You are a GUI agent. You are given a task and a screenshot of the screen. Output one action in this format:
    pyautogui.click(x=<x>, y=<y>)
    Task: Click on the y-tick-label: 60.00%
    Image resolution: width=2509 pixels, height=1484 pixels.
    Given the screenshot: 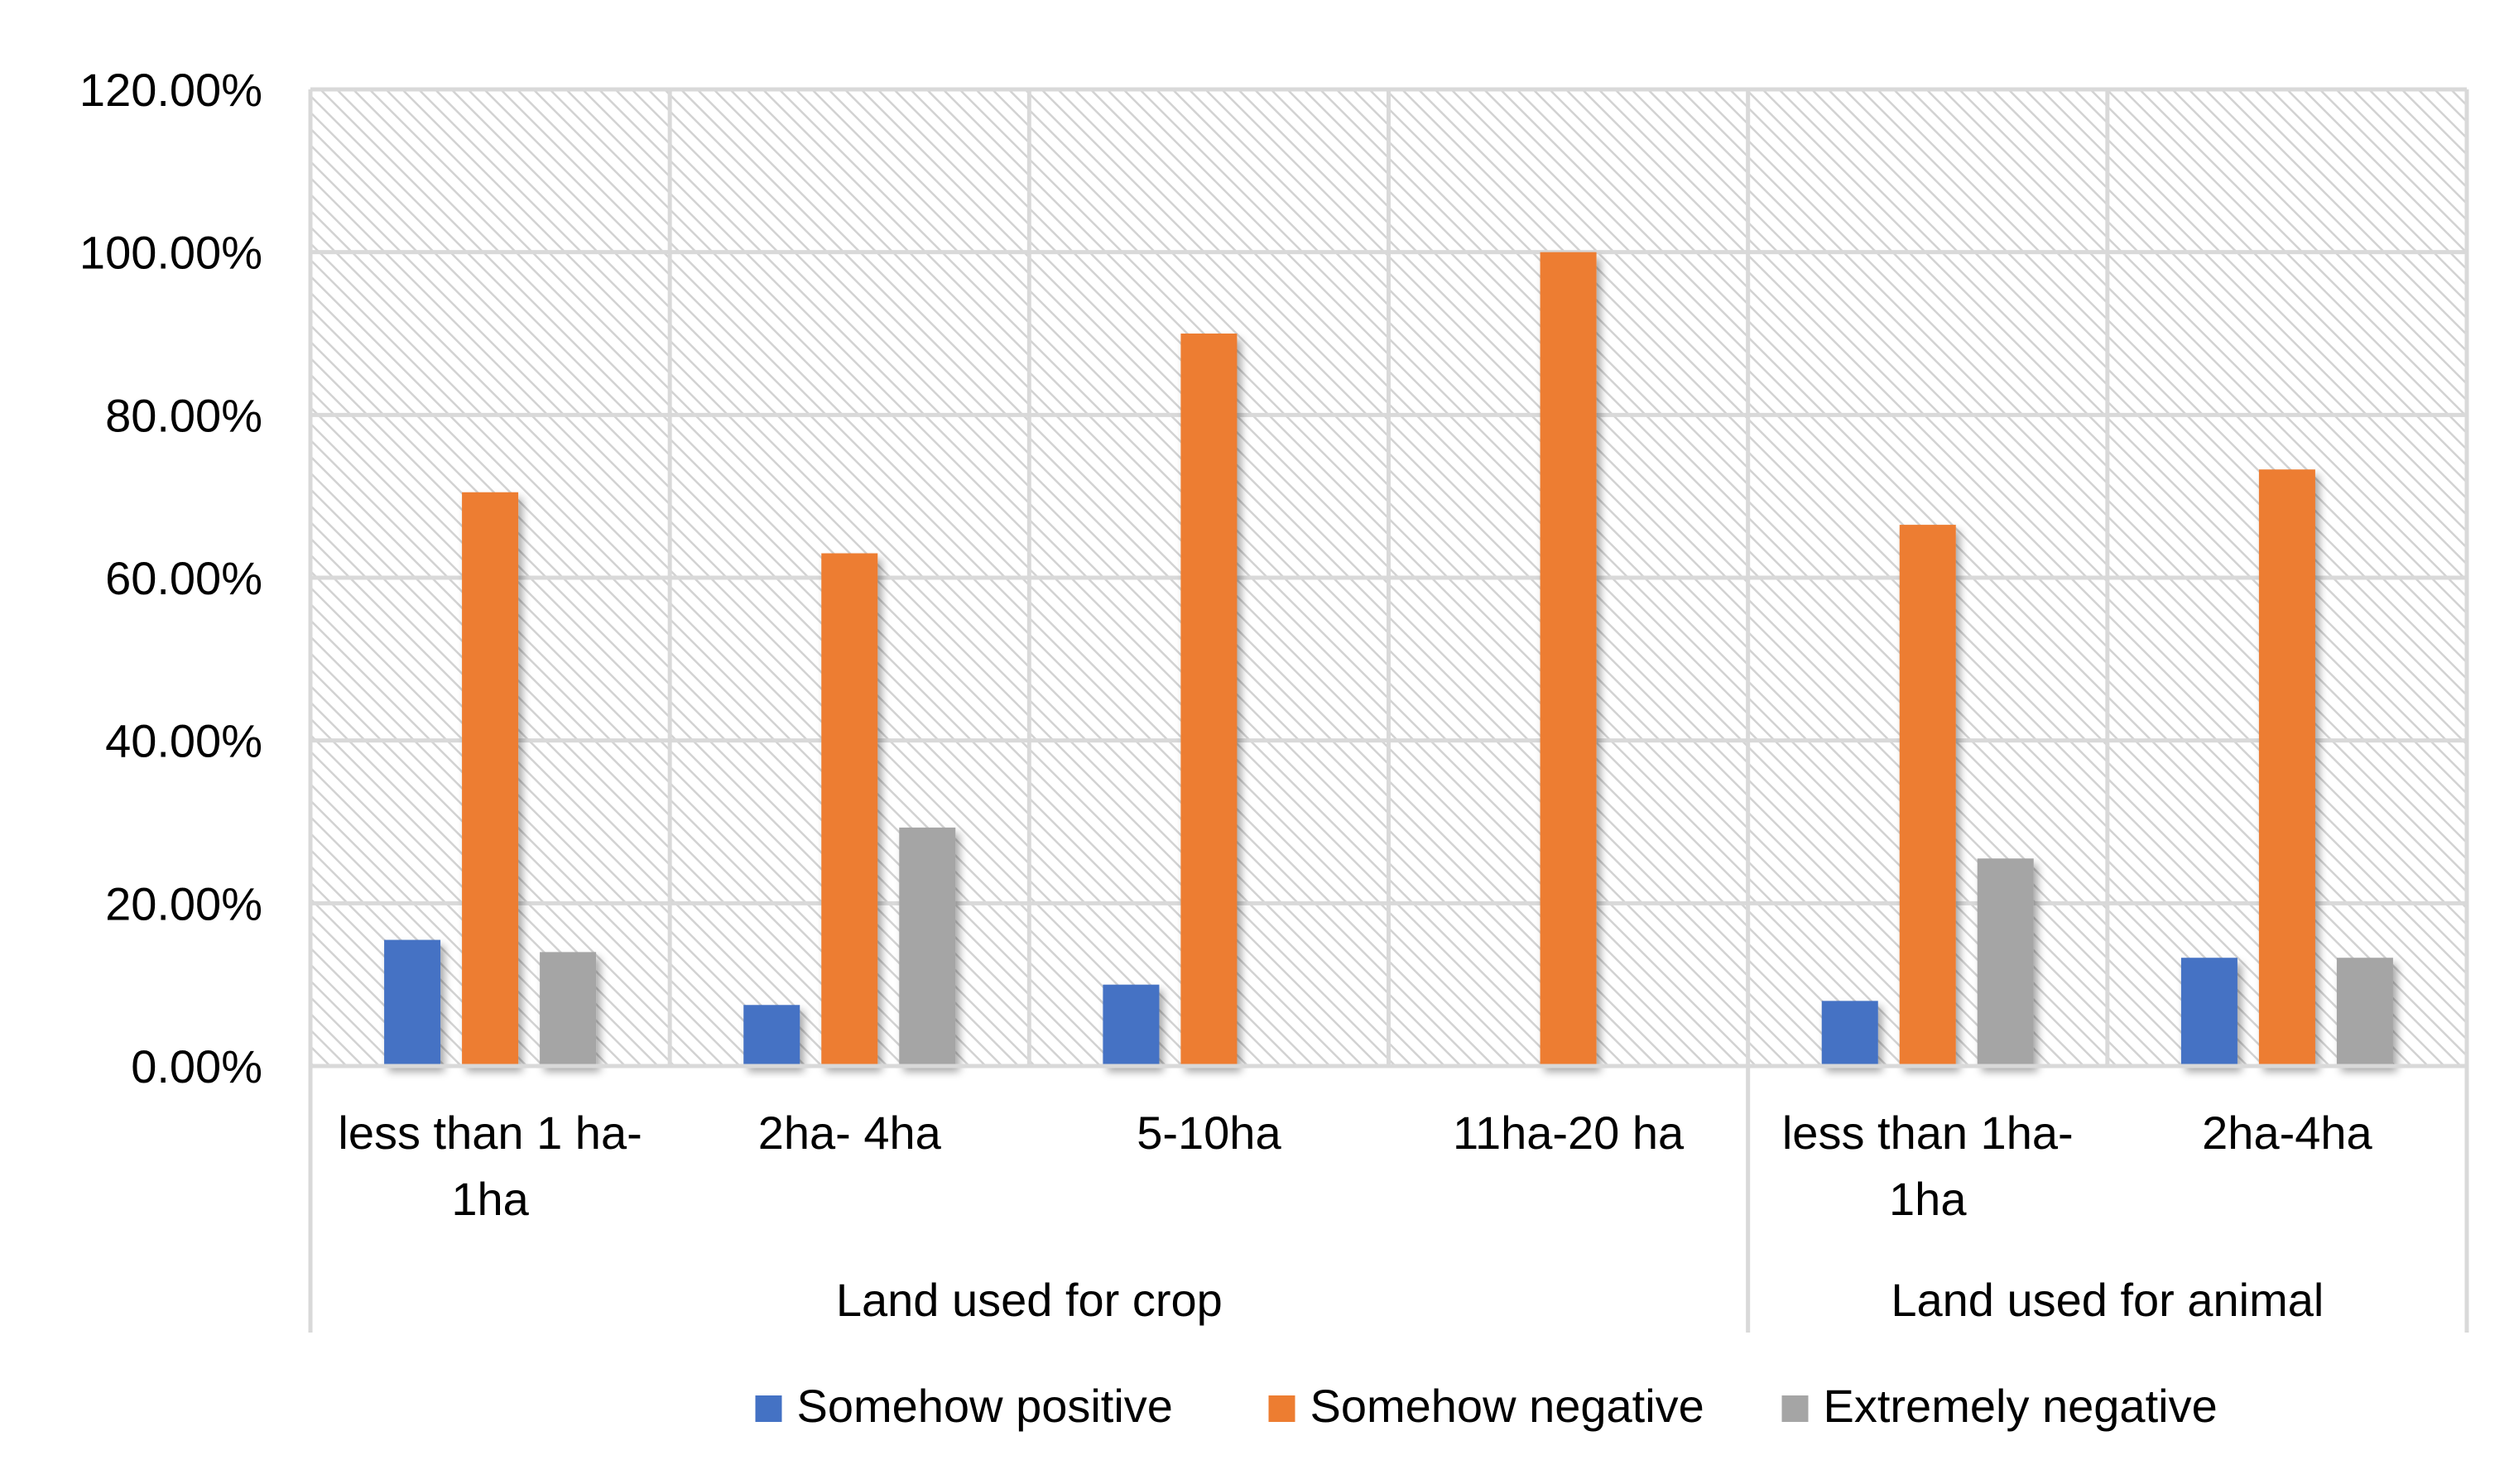 What is the action you would take?
    pyautogui.click(x=183, y=578)
    